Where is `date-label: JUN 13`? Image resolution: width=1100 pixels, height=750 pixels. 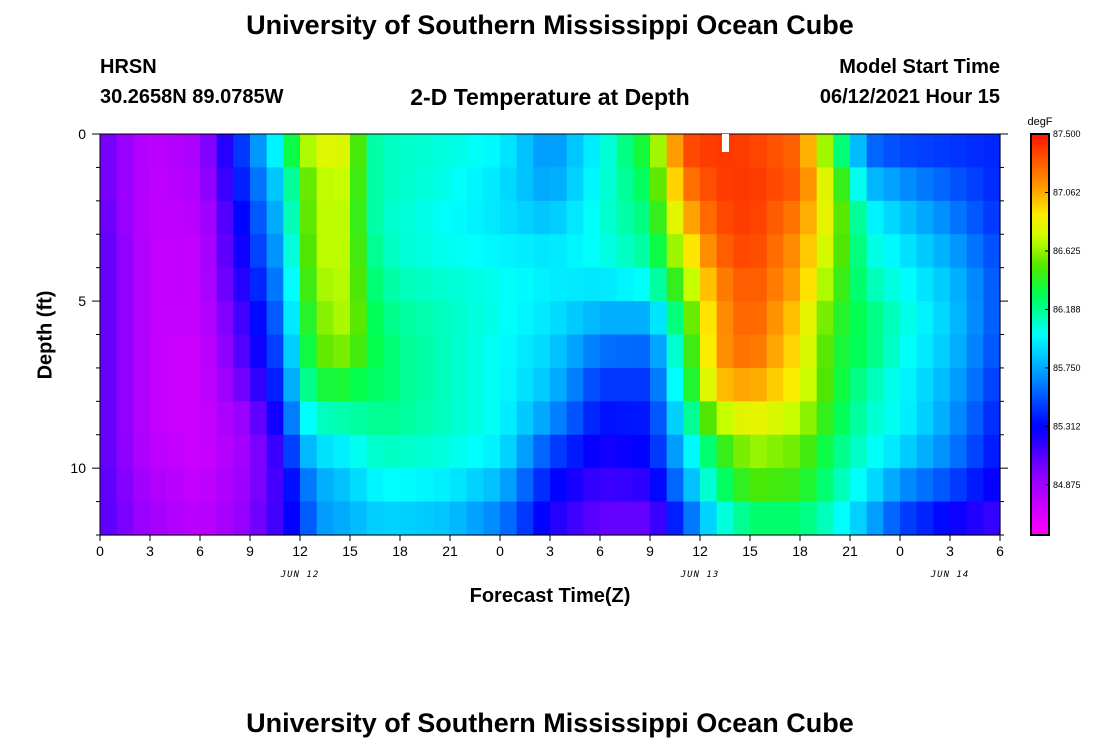 date-label: JUN 13 is located at coordinates (700, 575).